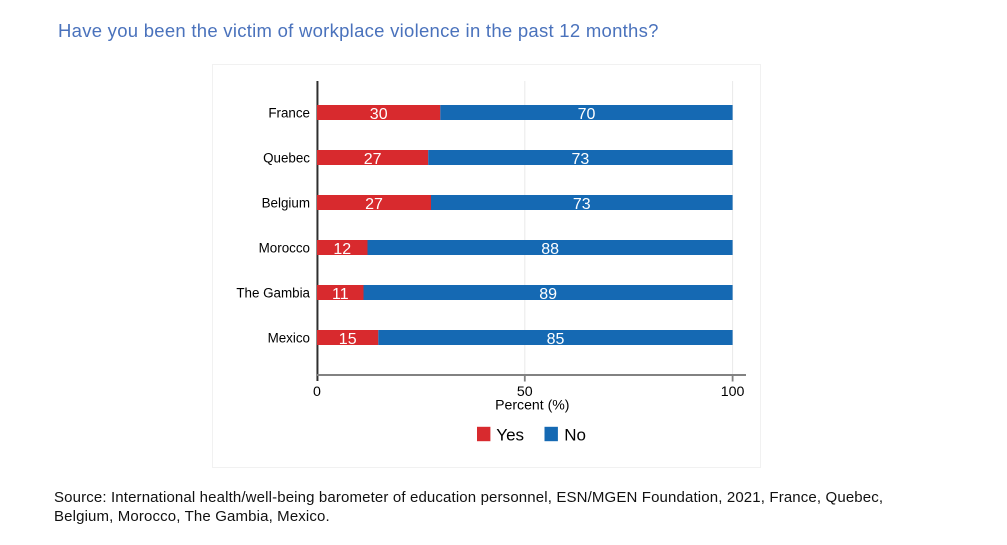 This screenshot has width=1007, height=545. What do you see at coordinates (286, 157) in the screenshot?
I see `svg-text: Quebec` at bounding box center [286, 157].